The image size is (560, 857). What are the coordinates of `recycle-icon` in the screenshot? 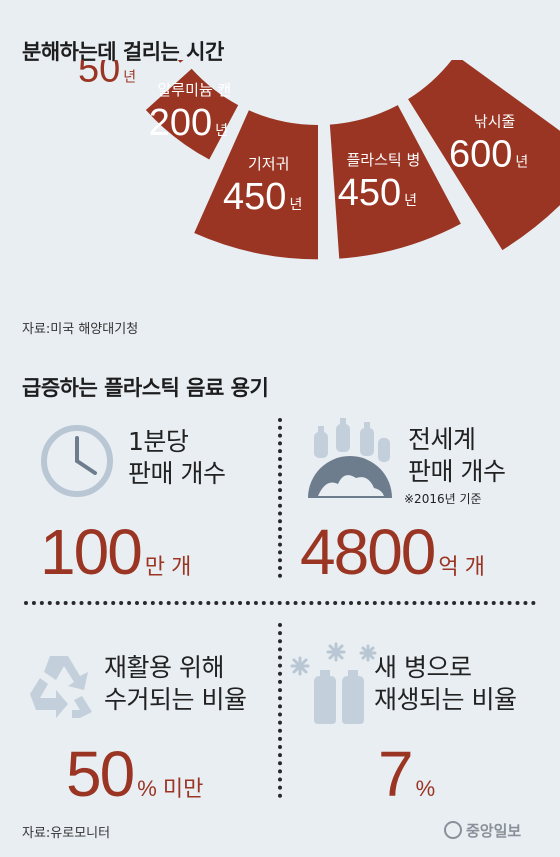 It's located at (61, 687).